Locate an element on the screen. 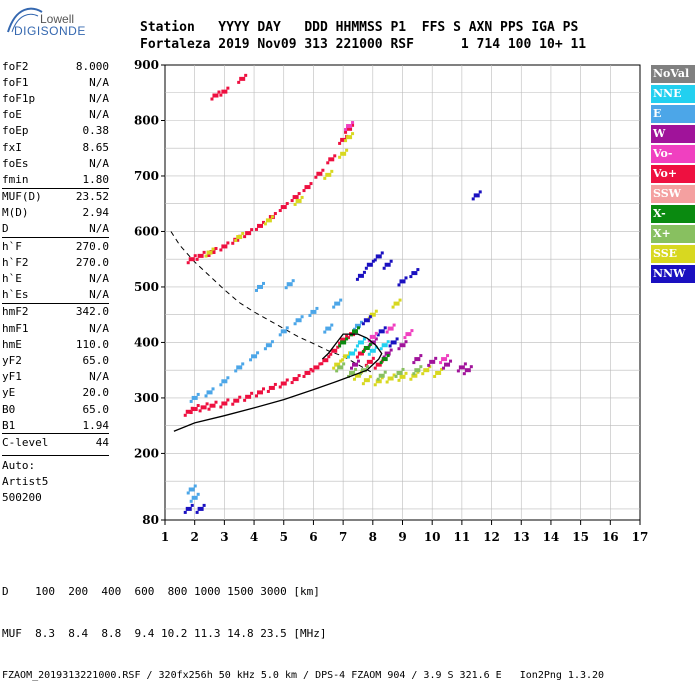 Image resolution: width=700 pixels, height=697 pixels. param-label: yE is located at coordinates (9, 393).